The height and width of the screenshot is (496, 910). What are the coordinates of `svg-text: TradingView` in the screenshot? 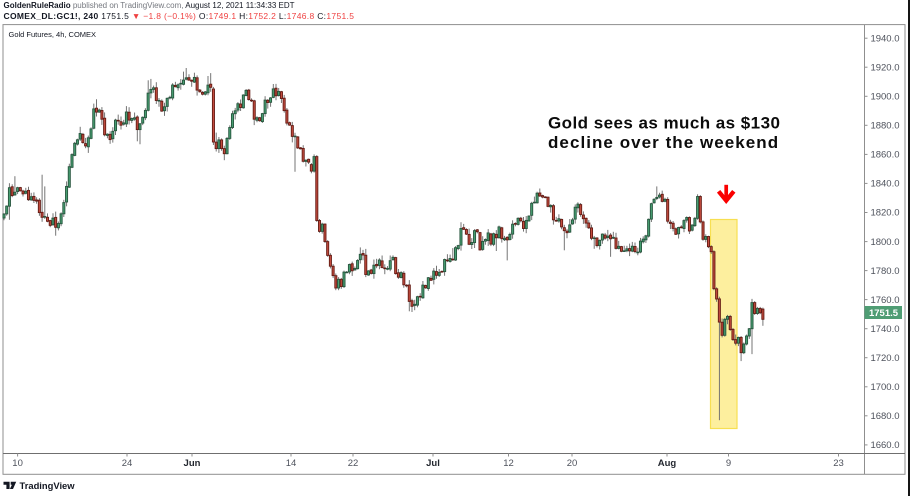 It's located at (48, 485).